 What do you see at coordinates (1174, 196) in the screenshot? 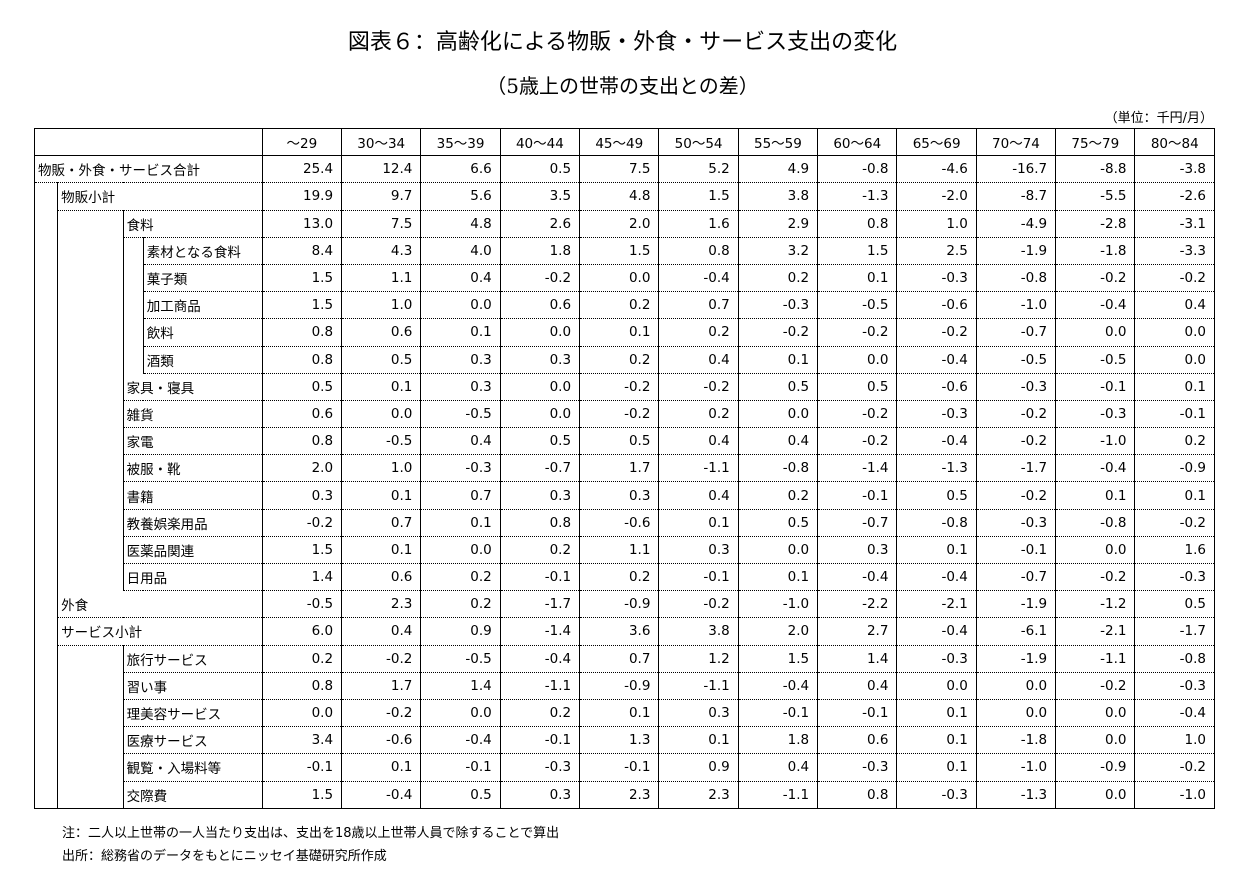
I see `value-cell: -2.6` at bounding box center [1174, 196].